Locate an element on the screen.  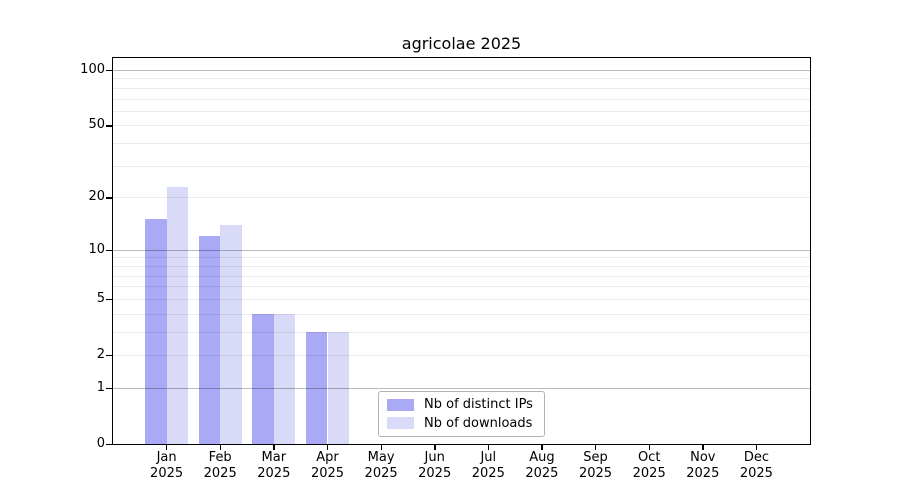
legend-row: Nb of distinct IPs is located at coordinates (461, 404).